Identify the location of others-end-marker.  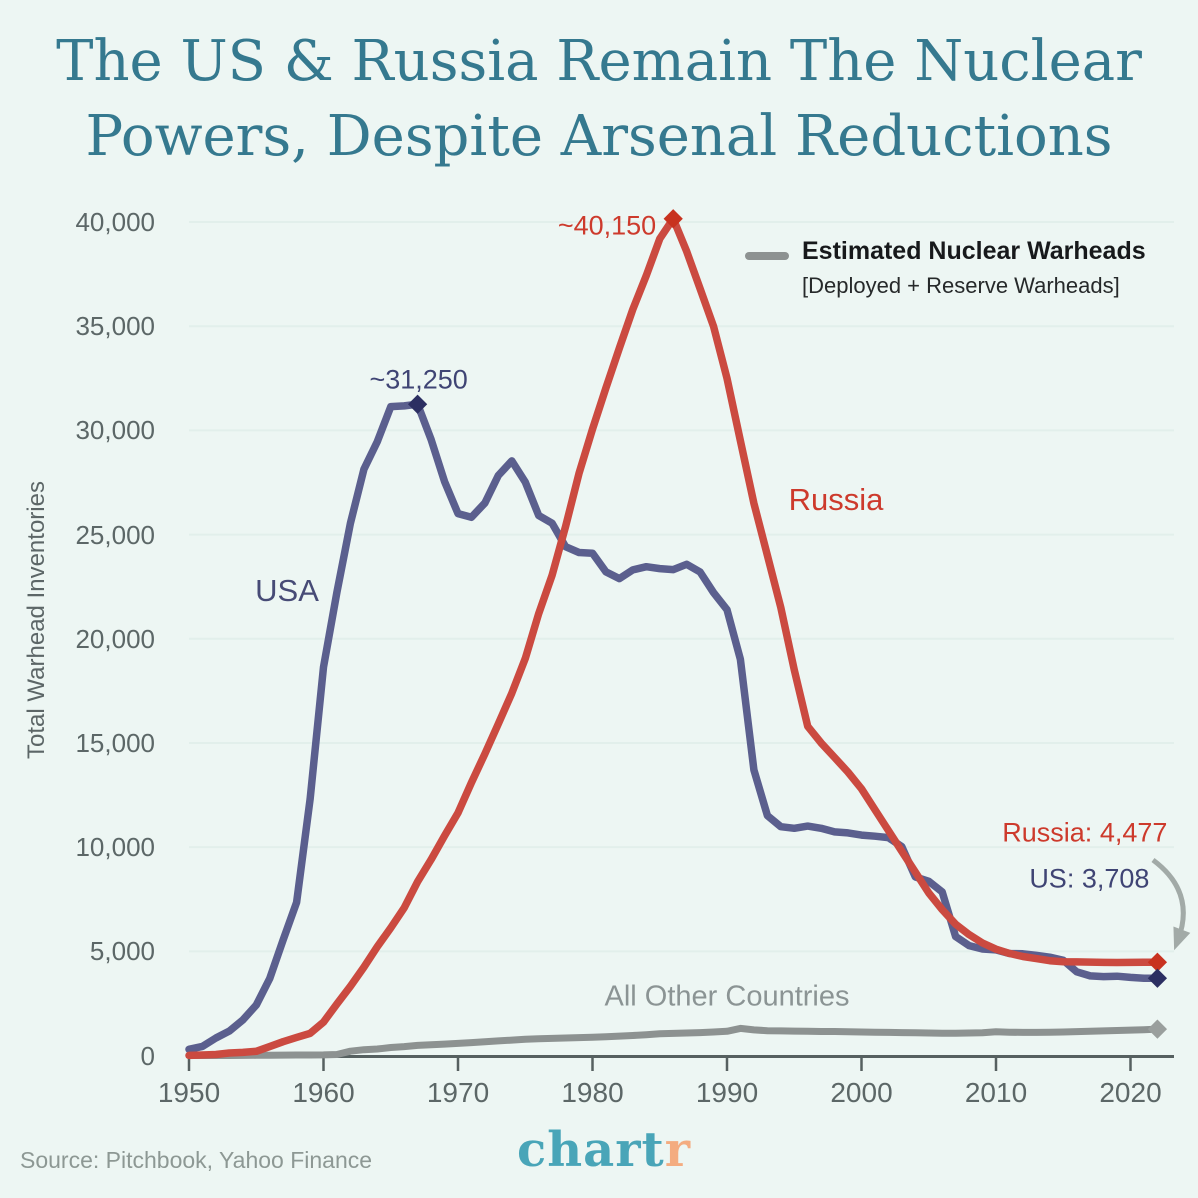
(1157, 1029).